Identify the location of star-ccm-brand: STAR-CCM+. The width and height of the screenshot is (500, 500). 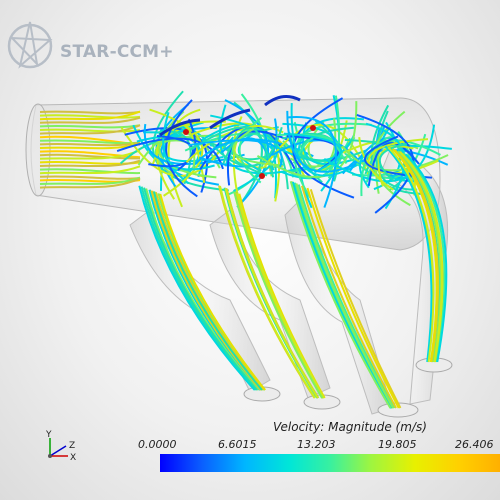
(101, 46).